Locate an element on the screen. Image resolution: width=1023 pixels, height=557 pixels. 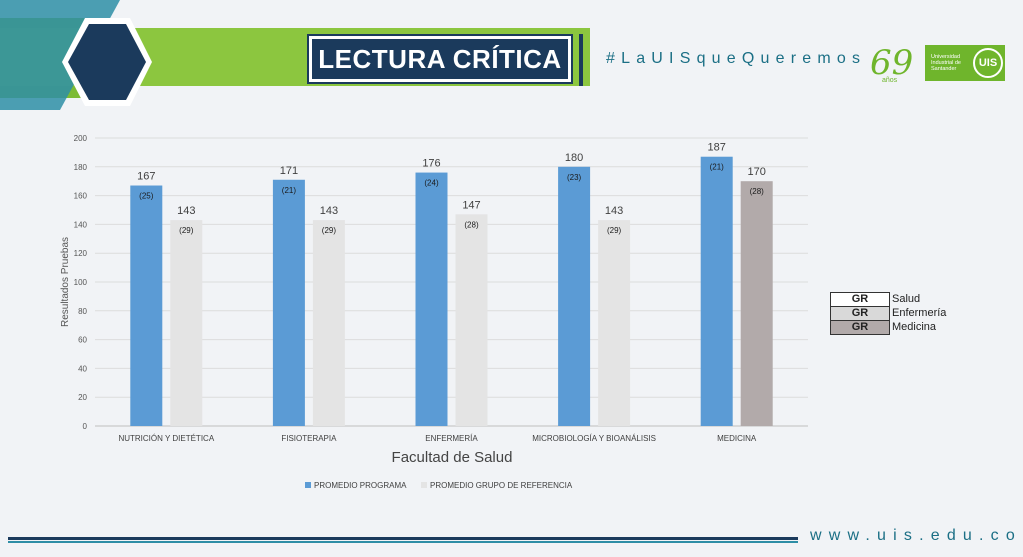
university-logo: Universidad Industrial de Santander UIS is located at coordinates (965, 63).